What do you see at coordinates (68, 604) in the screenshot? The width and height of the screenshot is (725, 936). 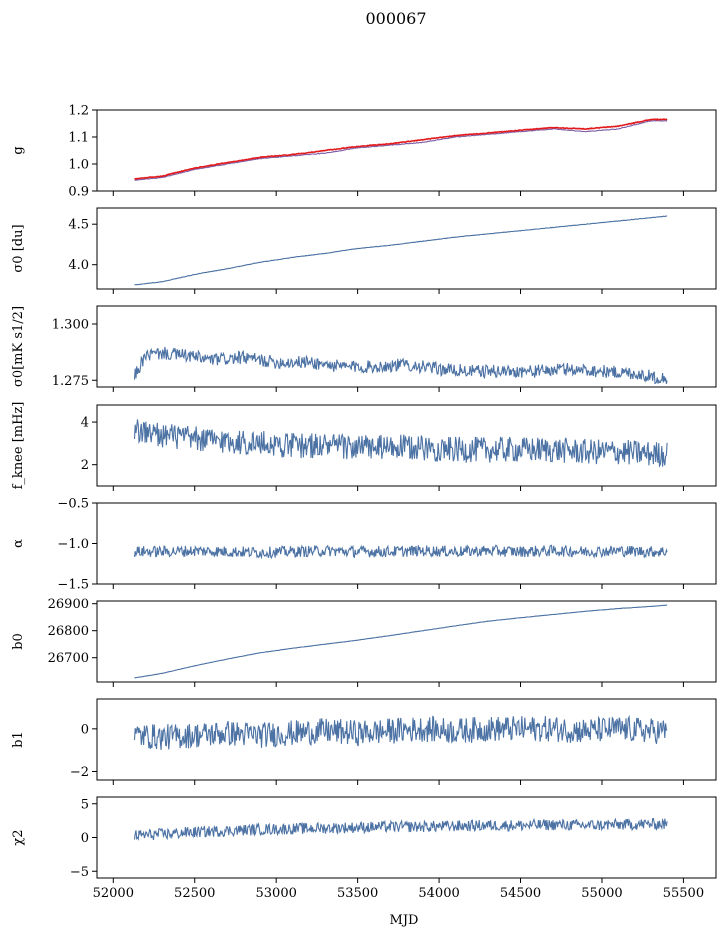 I see `y-tick-label: 26900` at bounding box center [68, 604].